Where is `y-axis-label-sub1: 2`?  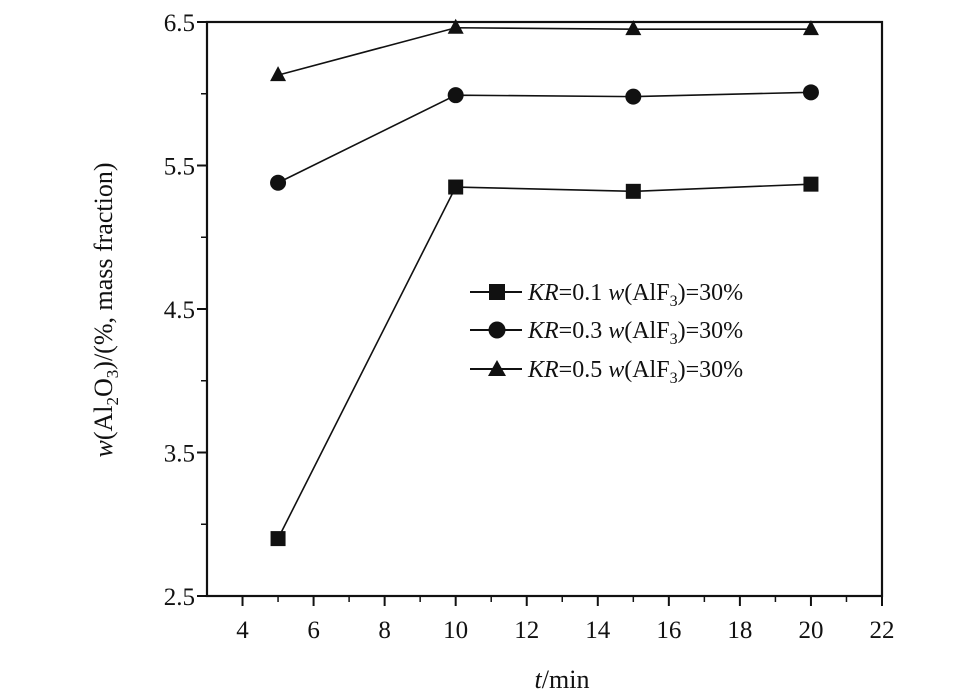
y-axis-label-sub1: 2 is located at coordinates (112, 401).